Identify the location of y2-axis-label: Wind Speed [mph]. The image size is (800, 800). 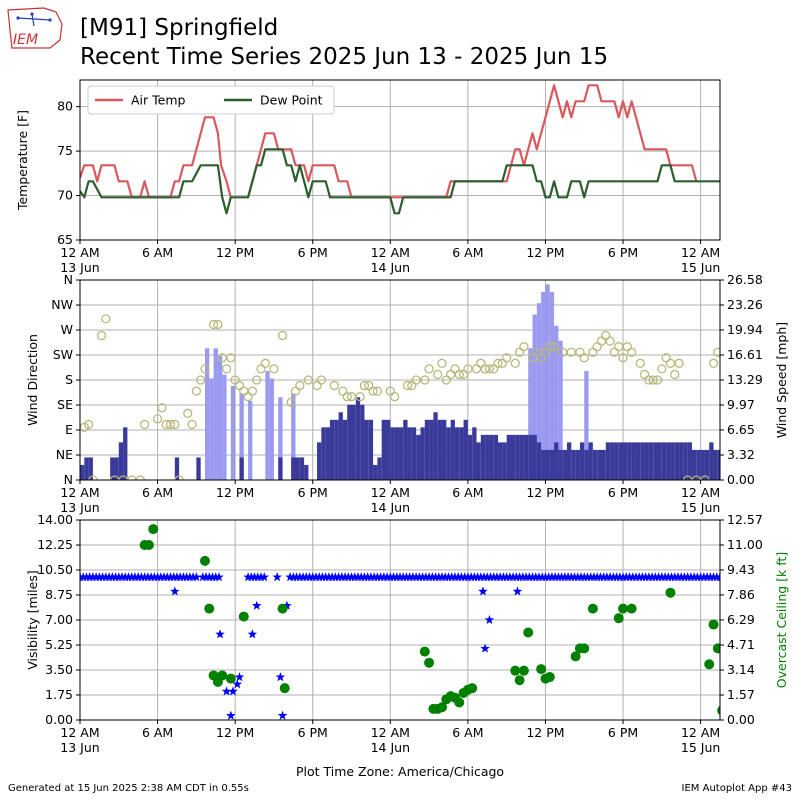
(781, 380).